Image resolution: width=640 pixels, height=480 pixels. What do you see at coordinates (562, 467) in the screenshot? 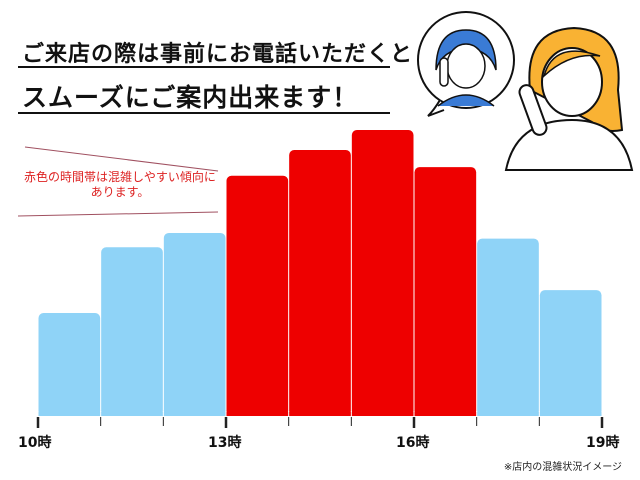
I see `footnote: ※店内の混雑状況イメージ` at bounding box center [562, 467].